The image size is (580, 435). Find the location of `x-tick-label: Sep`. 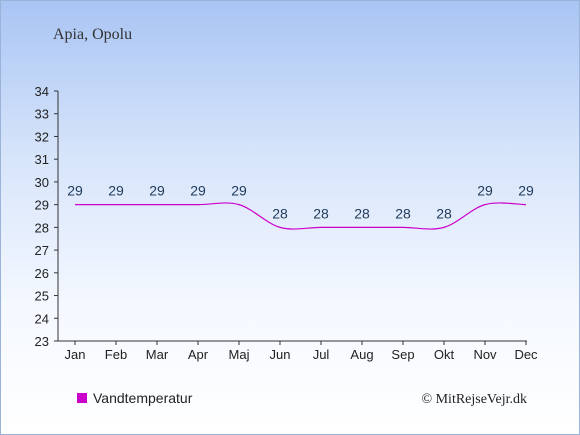

x-tick-label: Sep is located at coordinates (402, 354).